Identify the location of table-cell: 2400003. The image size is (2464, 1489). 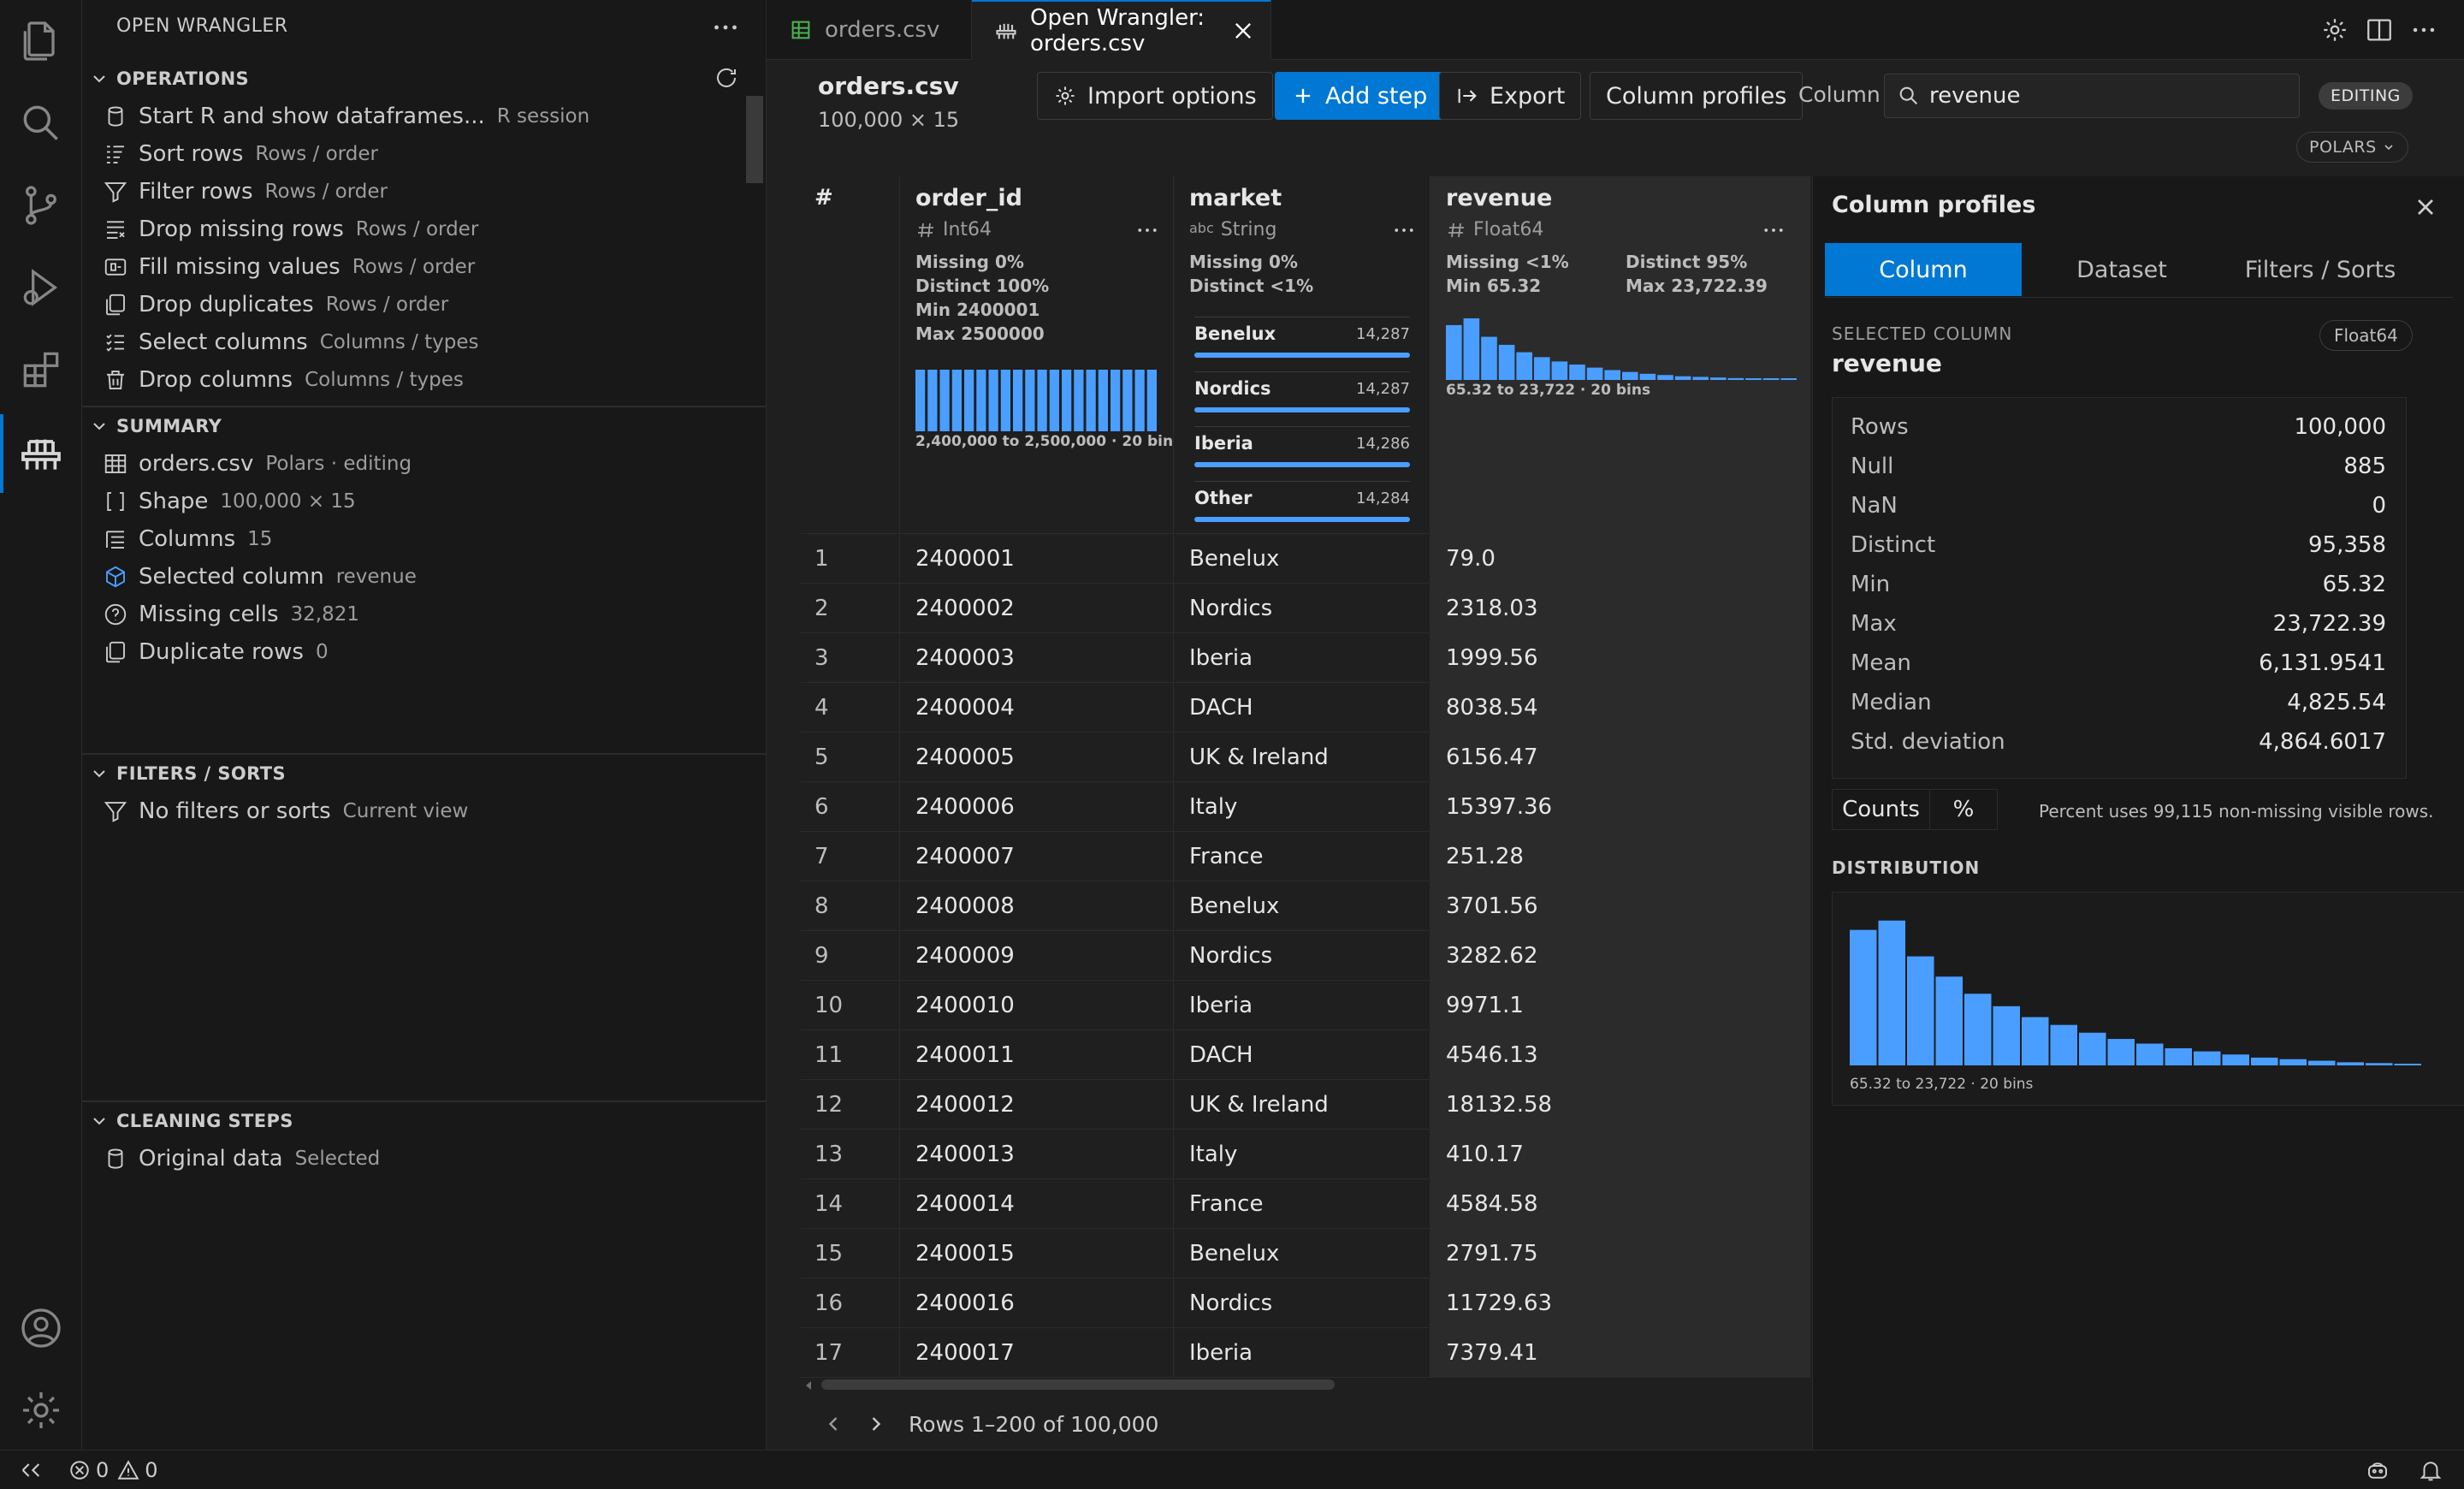
(1037, 658).